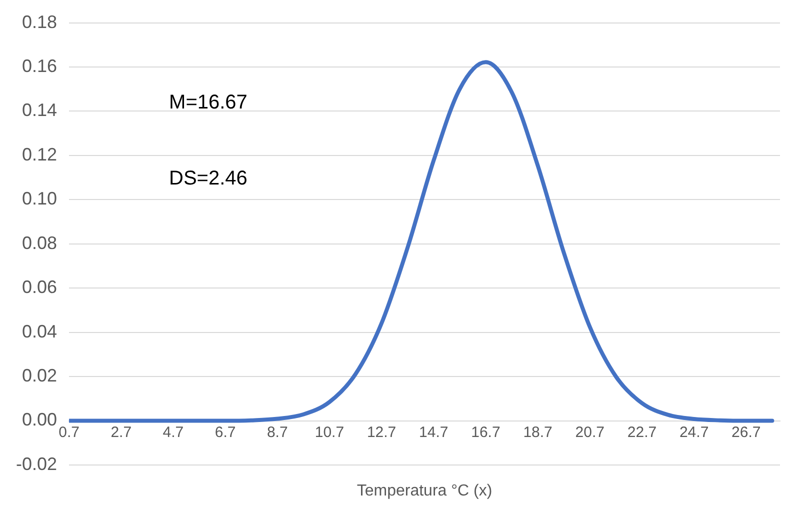  What do you see at coordinates (40, 420) in the screenshot?
I see `y-tick-label: 0.00` at bounding box center [40, 420].